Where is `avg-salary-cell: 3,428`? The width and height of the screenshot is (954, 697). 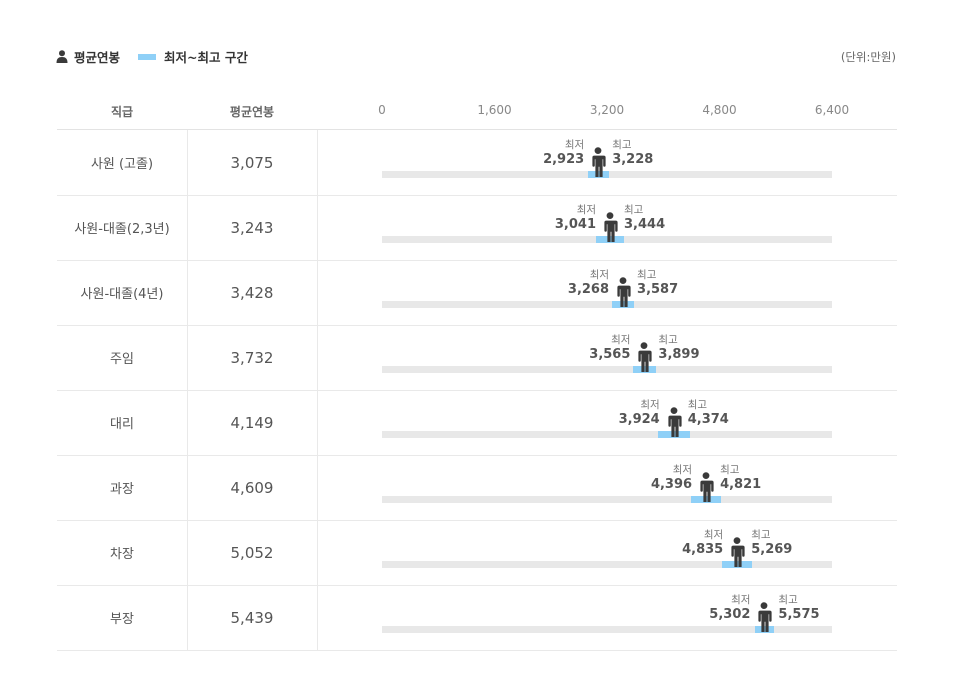
avg-salary-cell: 3,428 is located at coordinates (252, 292).